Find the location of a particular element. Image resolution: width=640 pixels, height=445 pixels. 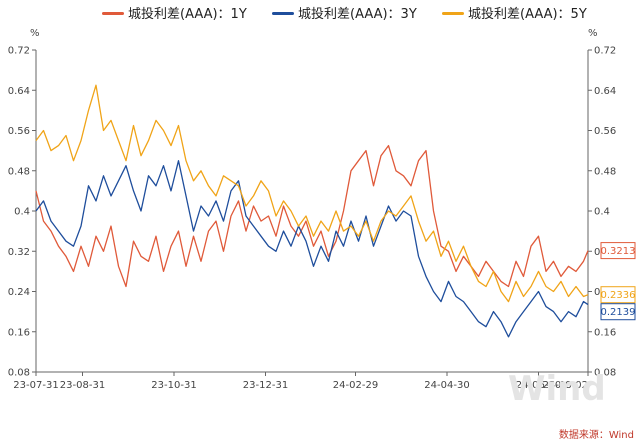

left-y-tick-label: 0.64 is located at coordinates (19, 91).